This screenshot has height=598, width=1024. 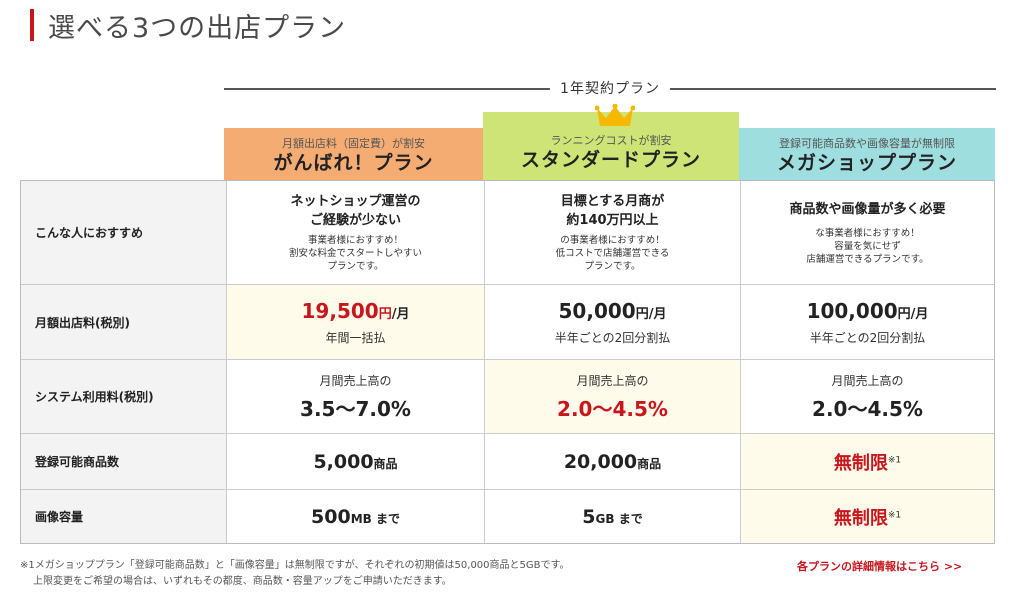 I want to click on storage-cell-standard: 5GB まで, so click(x=612, y=516).